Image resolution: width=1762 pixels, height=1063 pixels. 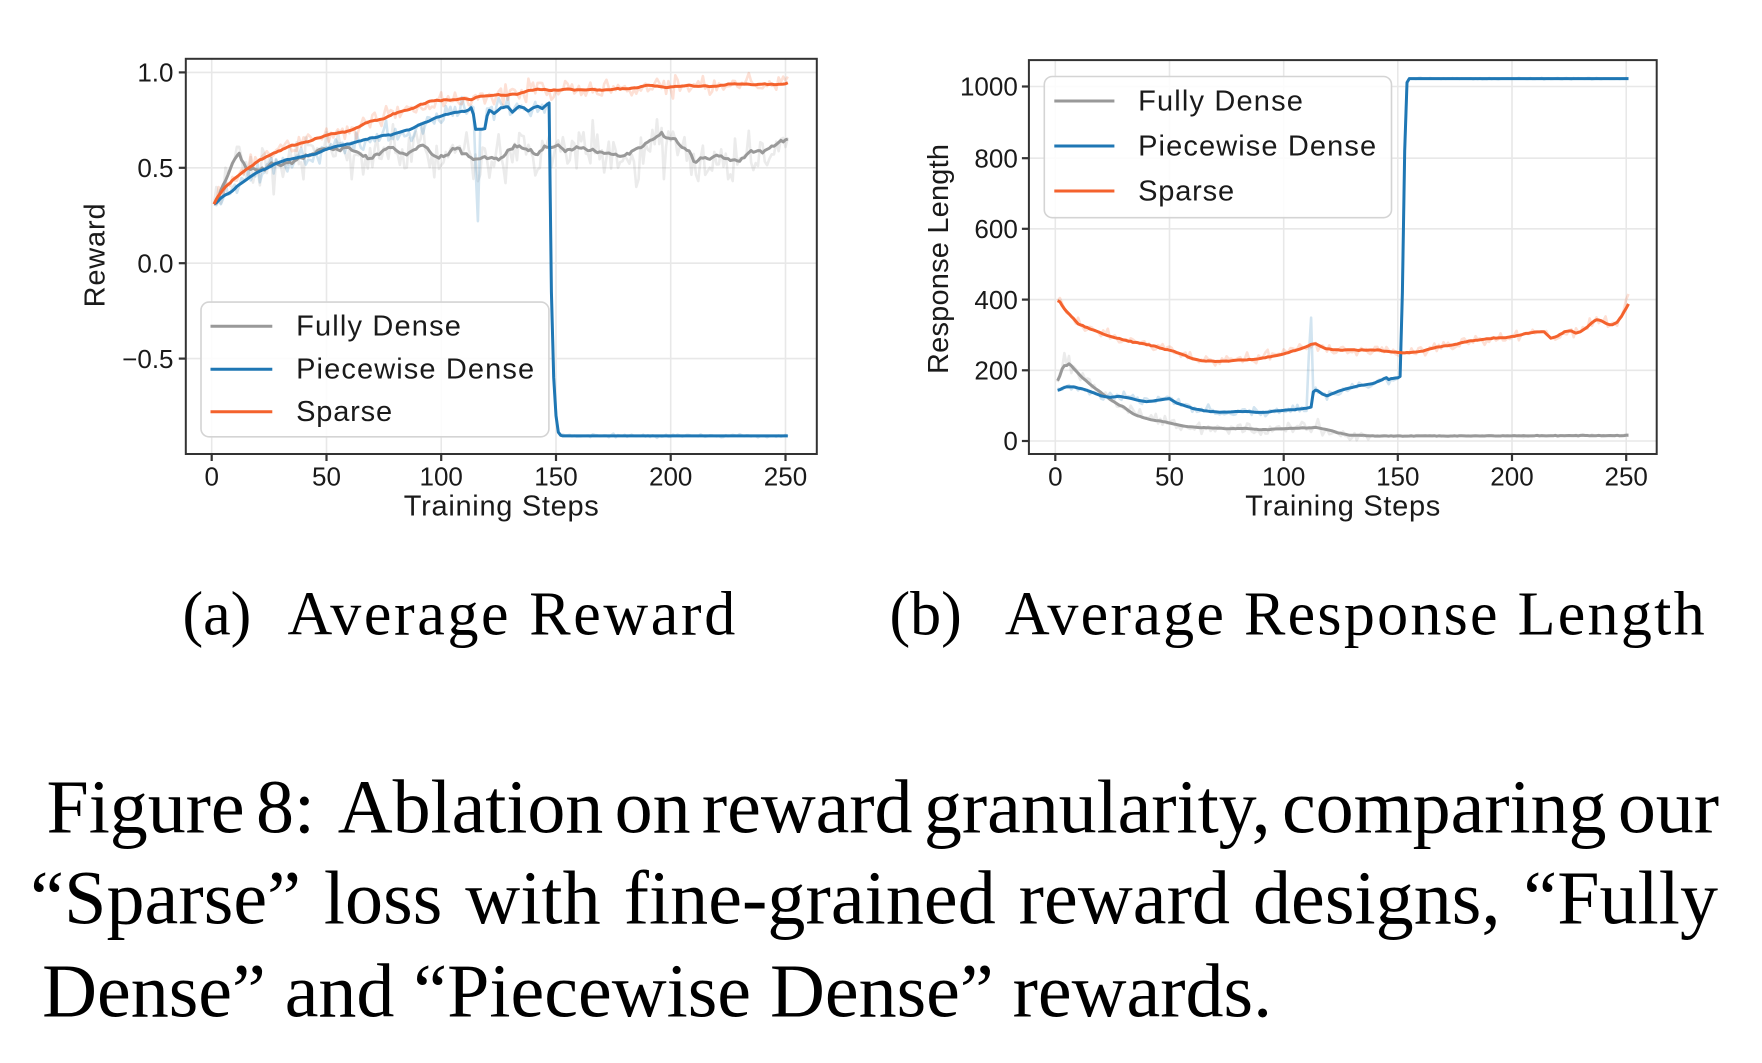 I want to click on svg-text: (a), so click(x=217, y=615).